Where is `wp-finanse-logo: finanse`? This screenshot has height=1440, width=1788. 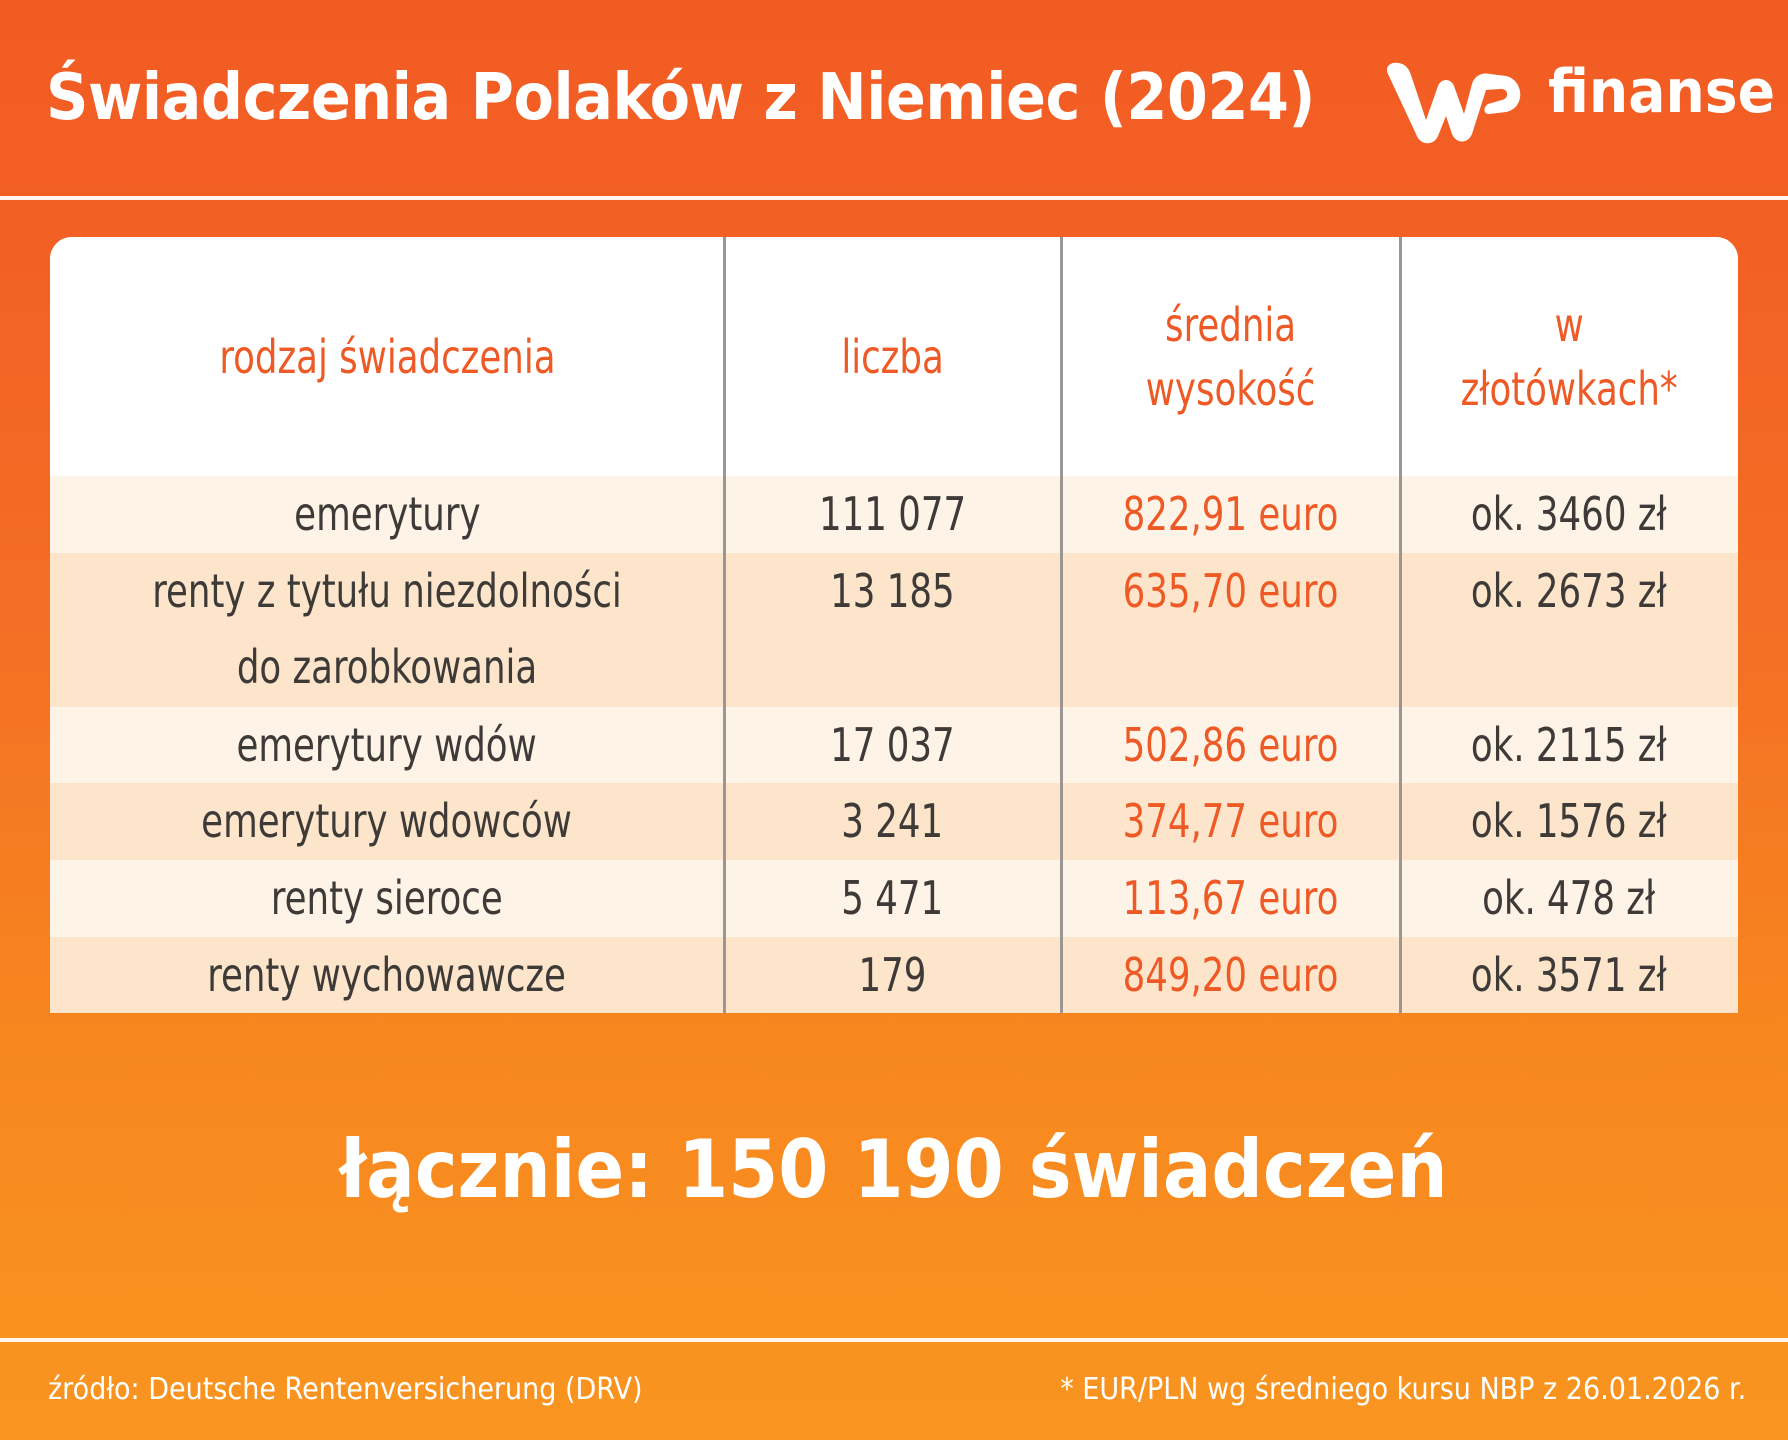
wp-finanse-logo: finanse is located at coordinates (1583, 101).